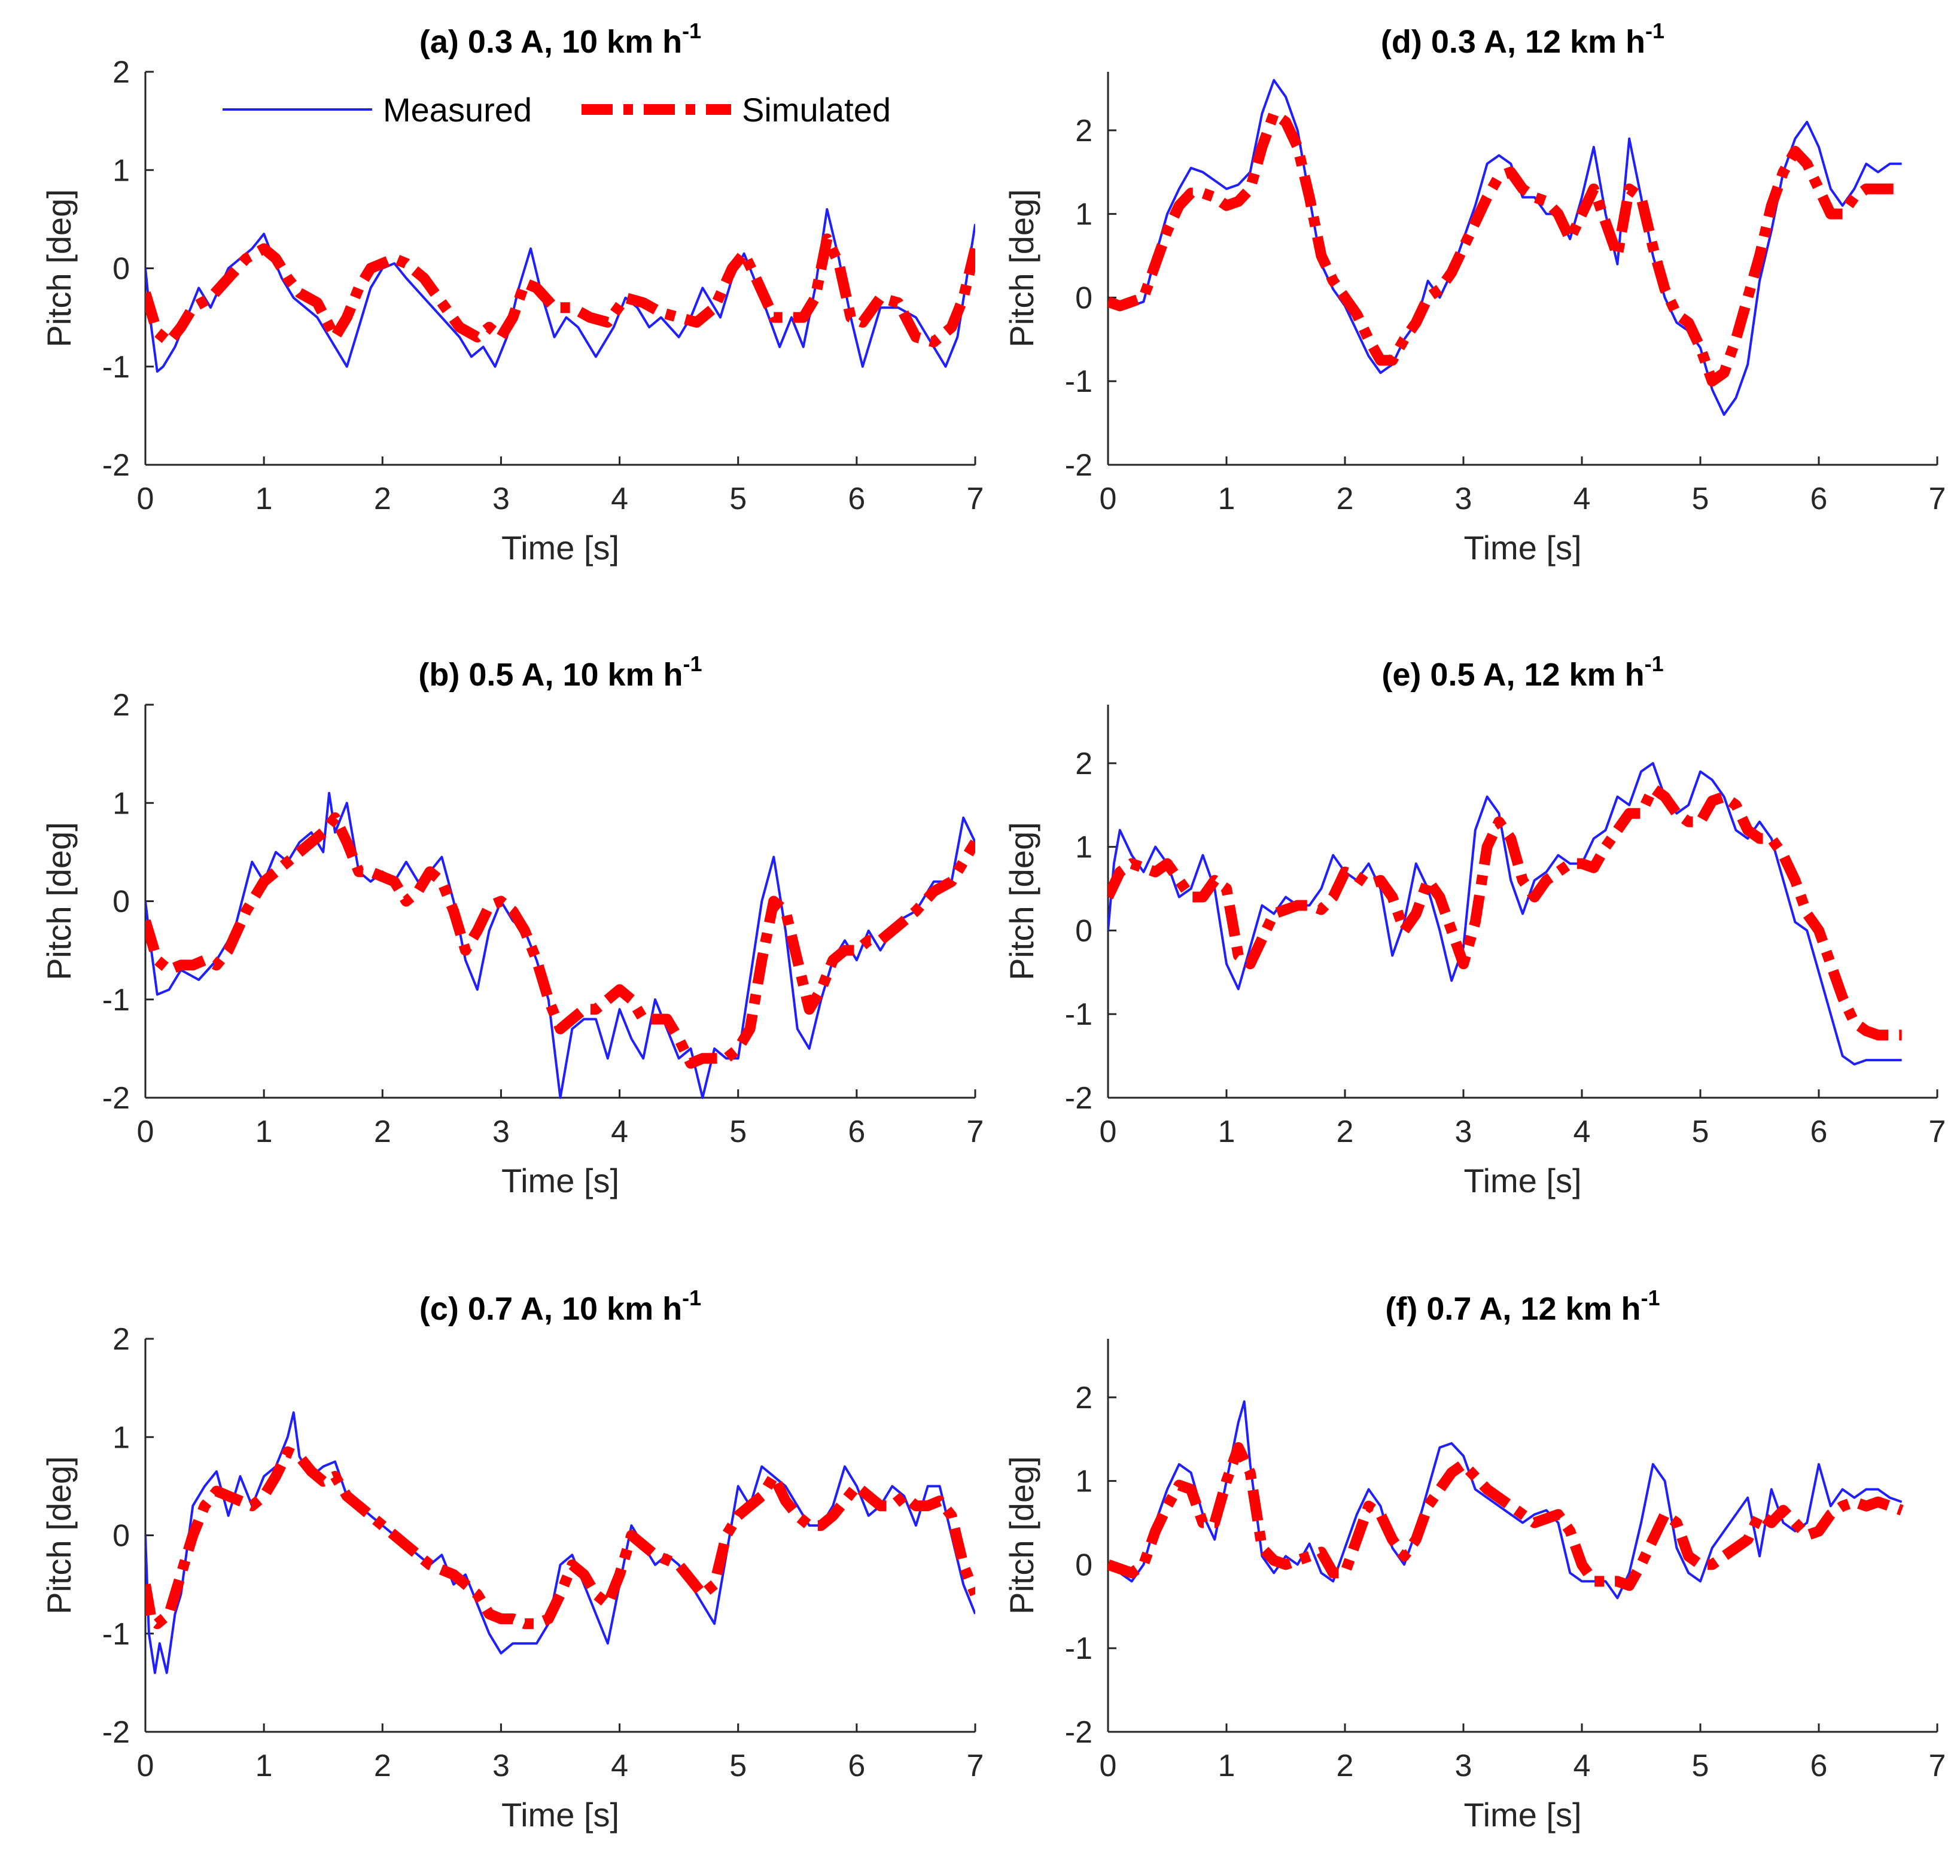 The height and width of the screenshot is (1876, 1960). What do you see at coordinates (557, 110) in the screenshot?
I see `legend: Measured Simulated` at bounding box center [557, 110].